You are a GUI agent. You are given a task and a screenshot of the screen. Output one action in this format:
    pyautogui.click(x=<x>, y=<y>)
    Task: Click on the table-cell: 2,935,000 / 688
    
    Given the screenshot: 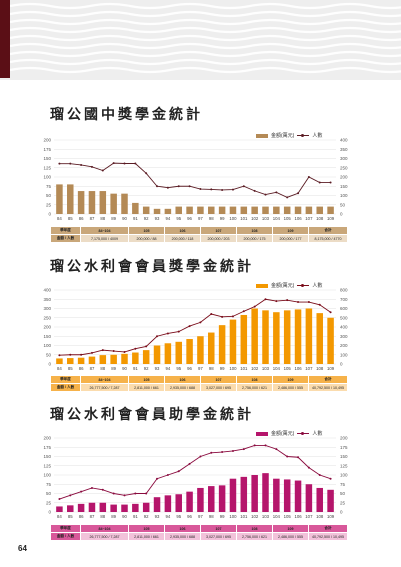 What is the action you would take?
    pyautogui.click(x=182, y=387)
    